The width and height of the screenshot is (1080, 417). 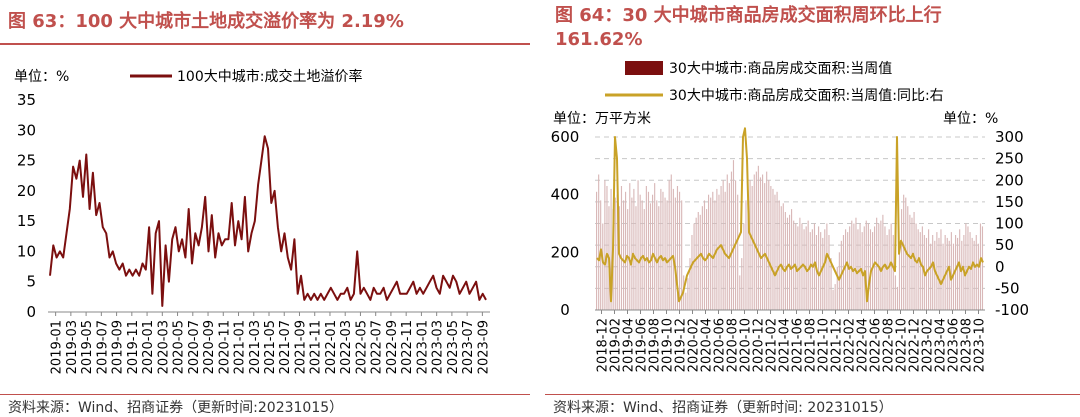 I want to click on right-x-tick-label: 2021-06, so click(x=798, y=345).